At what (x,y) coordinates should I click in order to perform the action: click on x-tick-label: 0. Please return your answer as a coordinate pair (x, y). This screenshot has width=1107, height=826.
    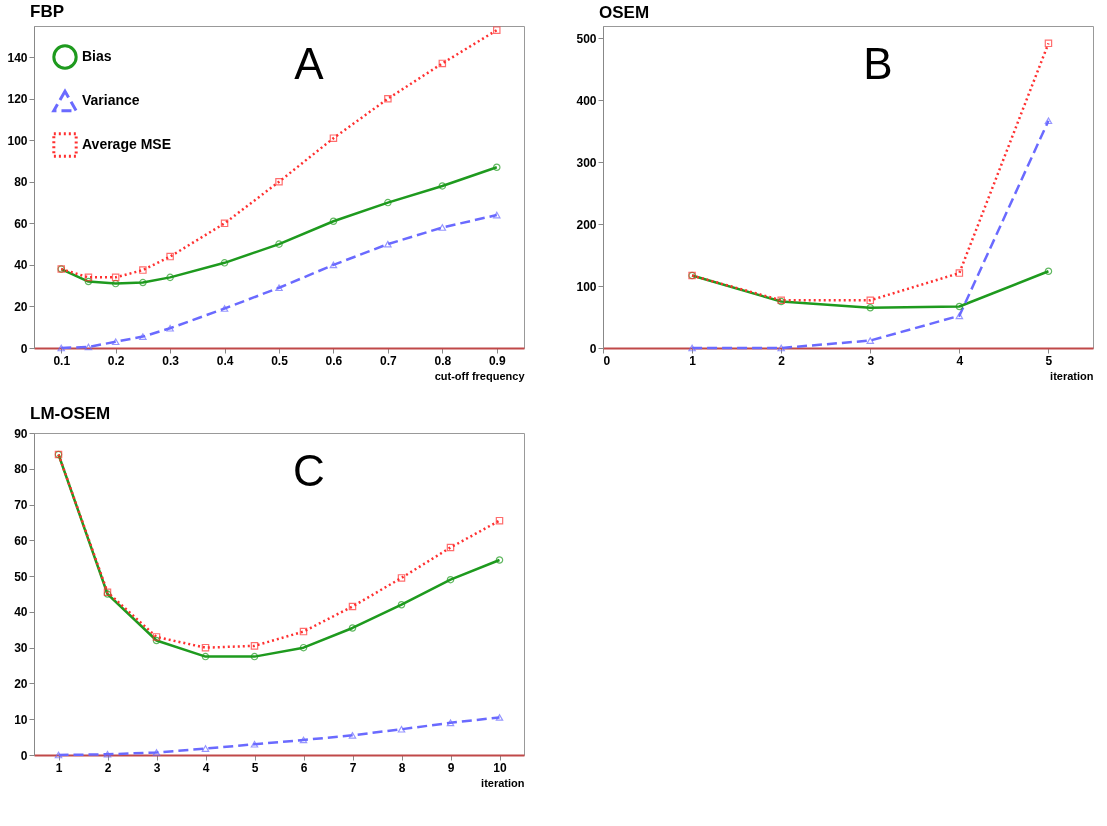
    Looking at the image, I should click on (607, 360).